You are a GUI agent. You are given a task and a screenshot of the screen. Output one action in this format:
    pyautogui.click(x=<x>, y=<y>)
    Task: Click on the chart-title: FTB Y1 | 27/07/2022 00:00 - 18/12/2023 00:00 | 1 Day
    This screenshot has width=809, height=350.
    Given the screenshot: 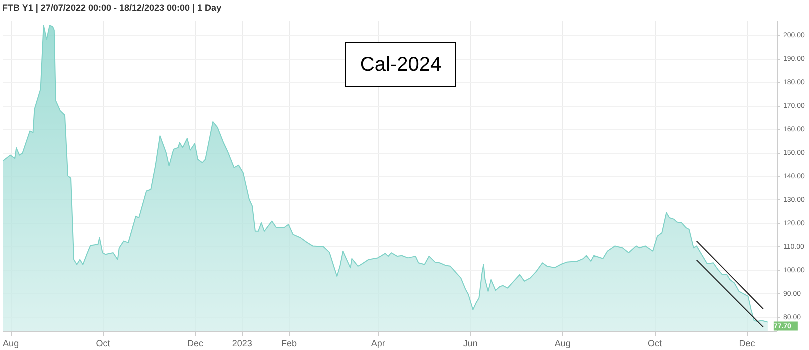 What is the action you would take?
    pyautogui.click(x=112, y=8)
    